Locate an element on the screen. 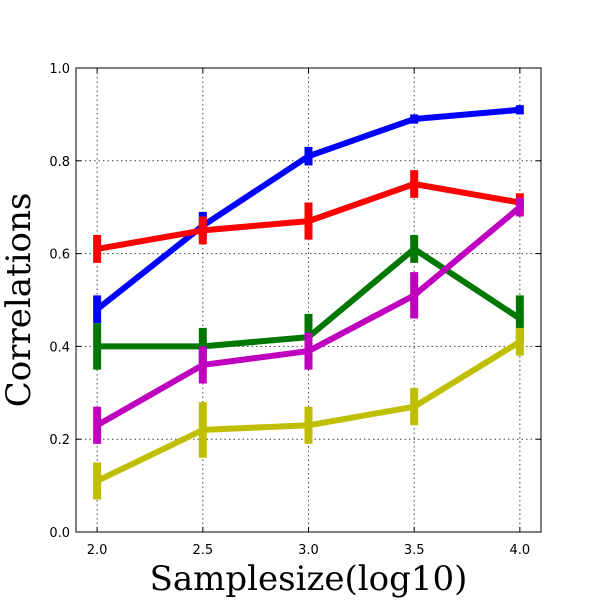 This screenshot has width=600, height=600. y-tick-label: 0.4 is located at coordinates (59, 347).